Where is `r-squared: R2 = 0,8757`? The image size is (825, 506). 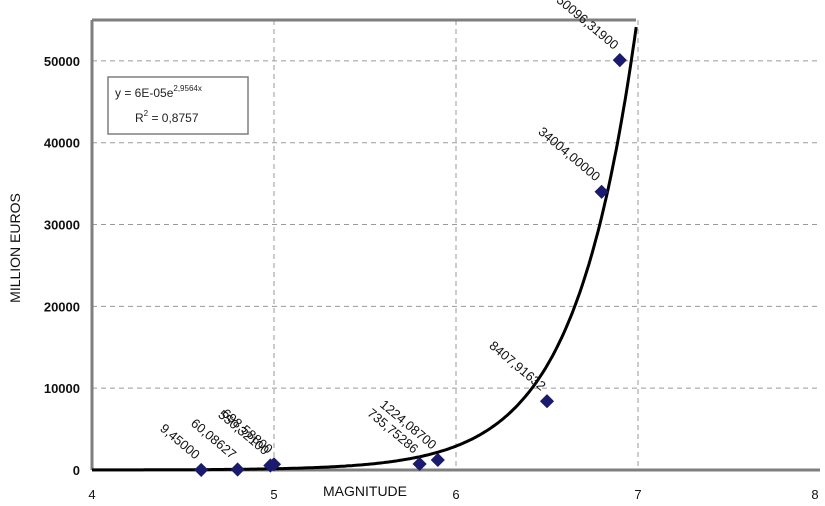
r-squared: R2 = 0,8757 is located at coordinates (167, 117).